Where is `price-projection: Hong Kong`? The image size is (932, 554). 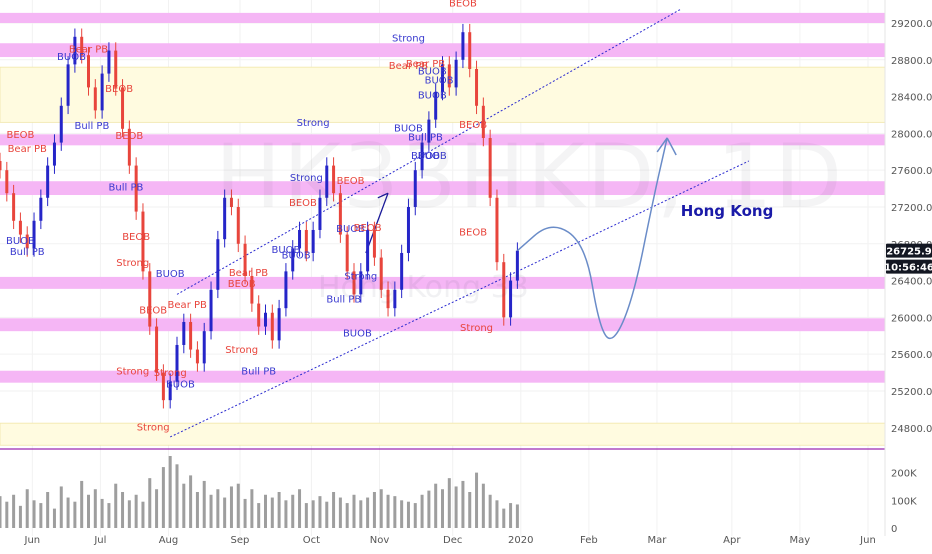 price-projection: Hong Kong is located at coordinates (645, 238).